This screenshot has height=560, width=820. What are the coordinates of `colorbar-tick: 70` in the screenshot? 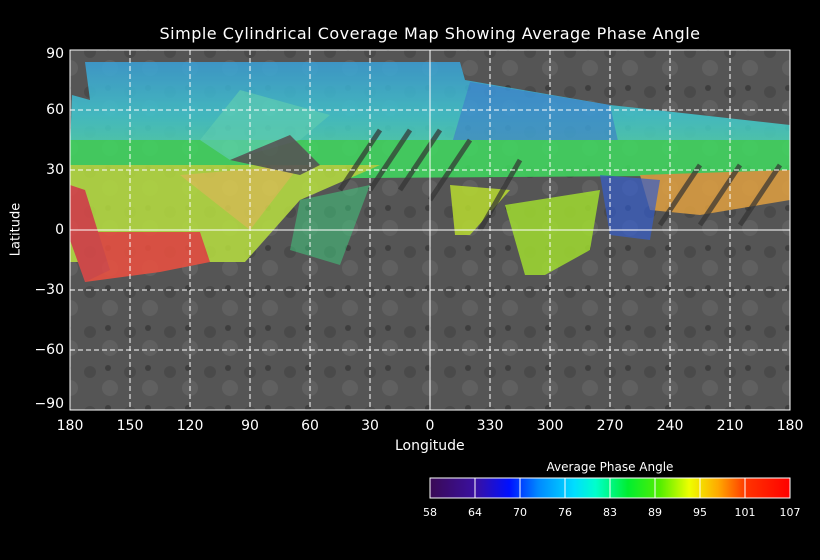 It's located at (520, 512).